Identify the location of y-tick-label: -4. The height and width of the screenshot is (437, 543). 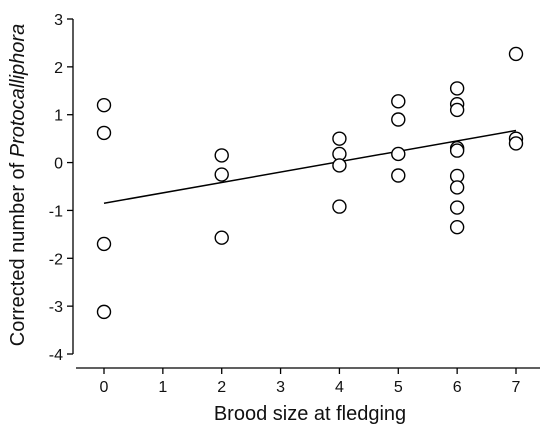
(56, 355).